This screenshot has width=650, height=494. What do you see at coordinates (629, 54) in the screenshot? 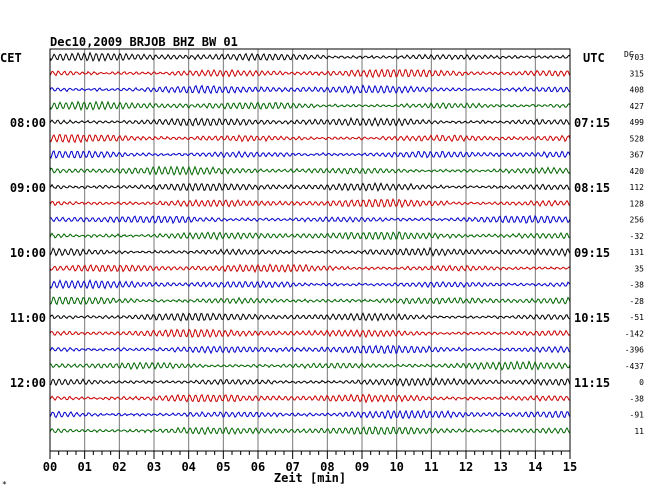
I see `dc-header: DC` at bounding box center [629, 54].